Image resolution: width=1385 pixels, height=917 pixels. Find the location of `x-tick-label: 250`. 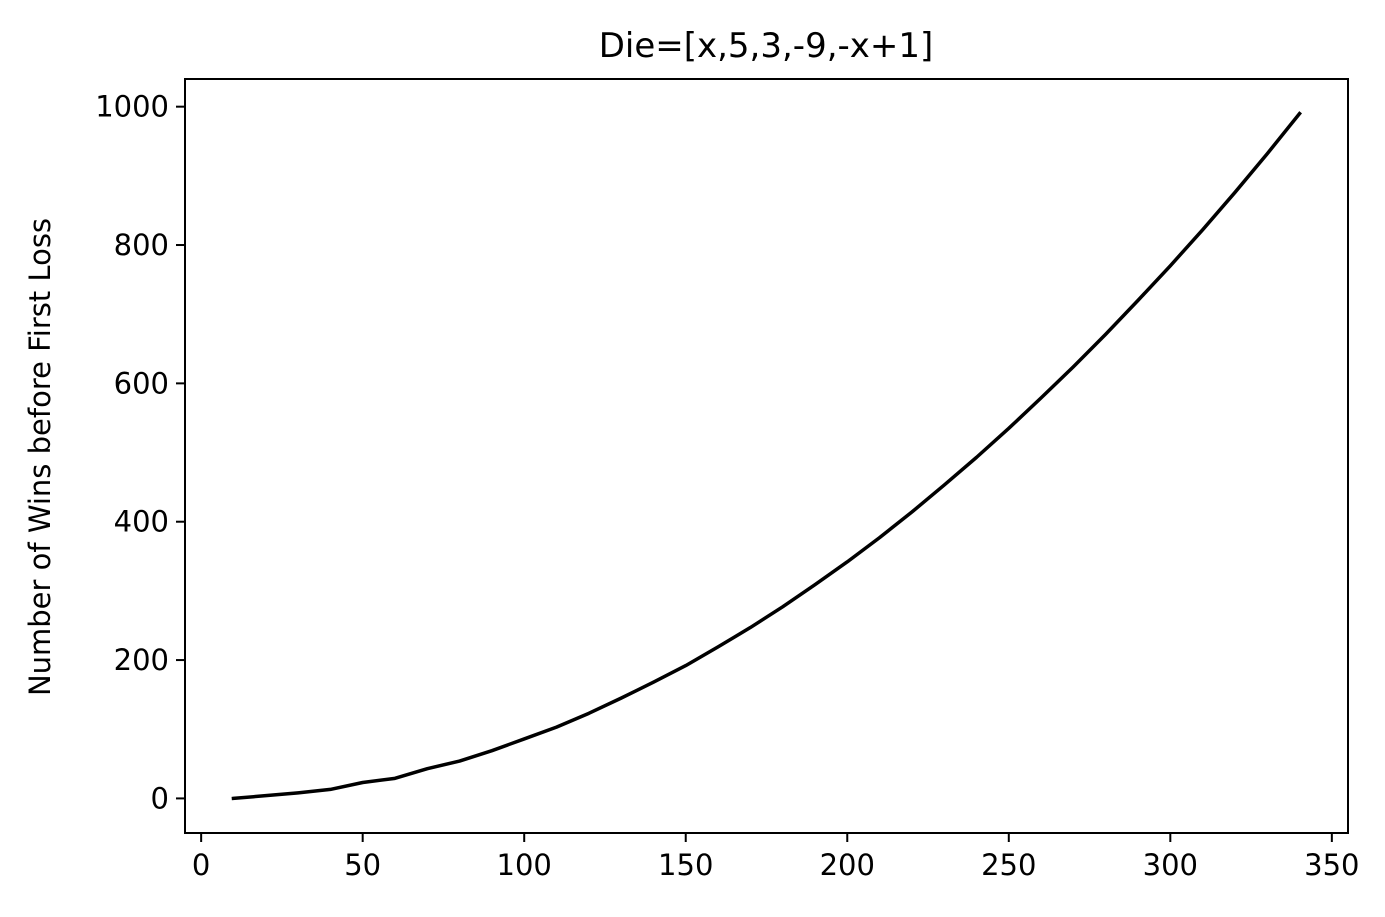

x-tick-label: 250 is located at coordinates (1008, 865).